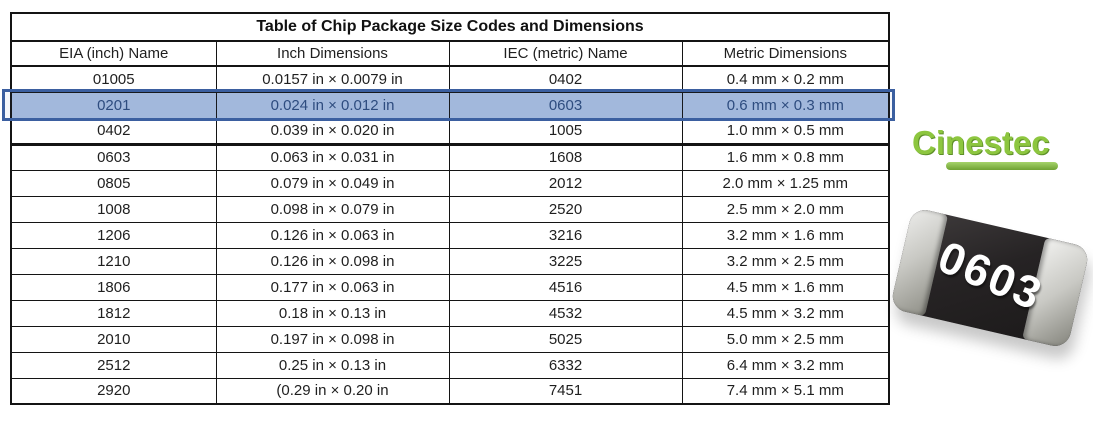 This screenshot has height=432, width=1093. Describe the element at coordinates (113, 209) in the screenshot. I see `table-cell: 1008` at that location.